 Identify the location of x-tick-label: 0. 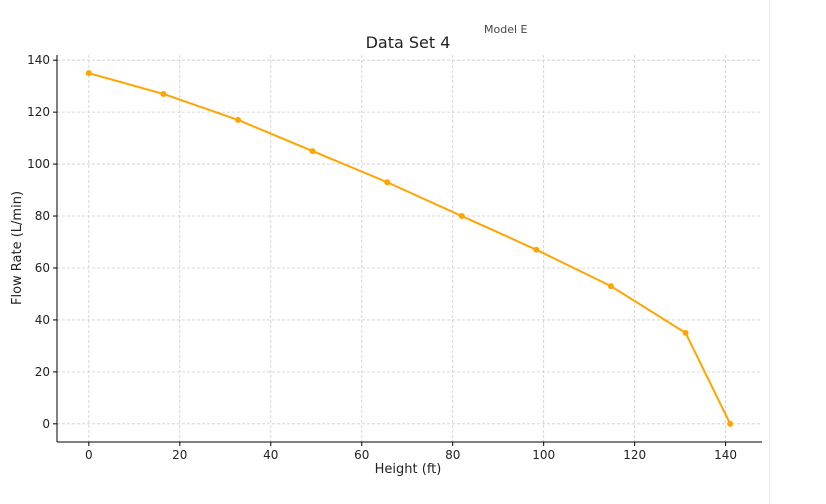
(89, 455).